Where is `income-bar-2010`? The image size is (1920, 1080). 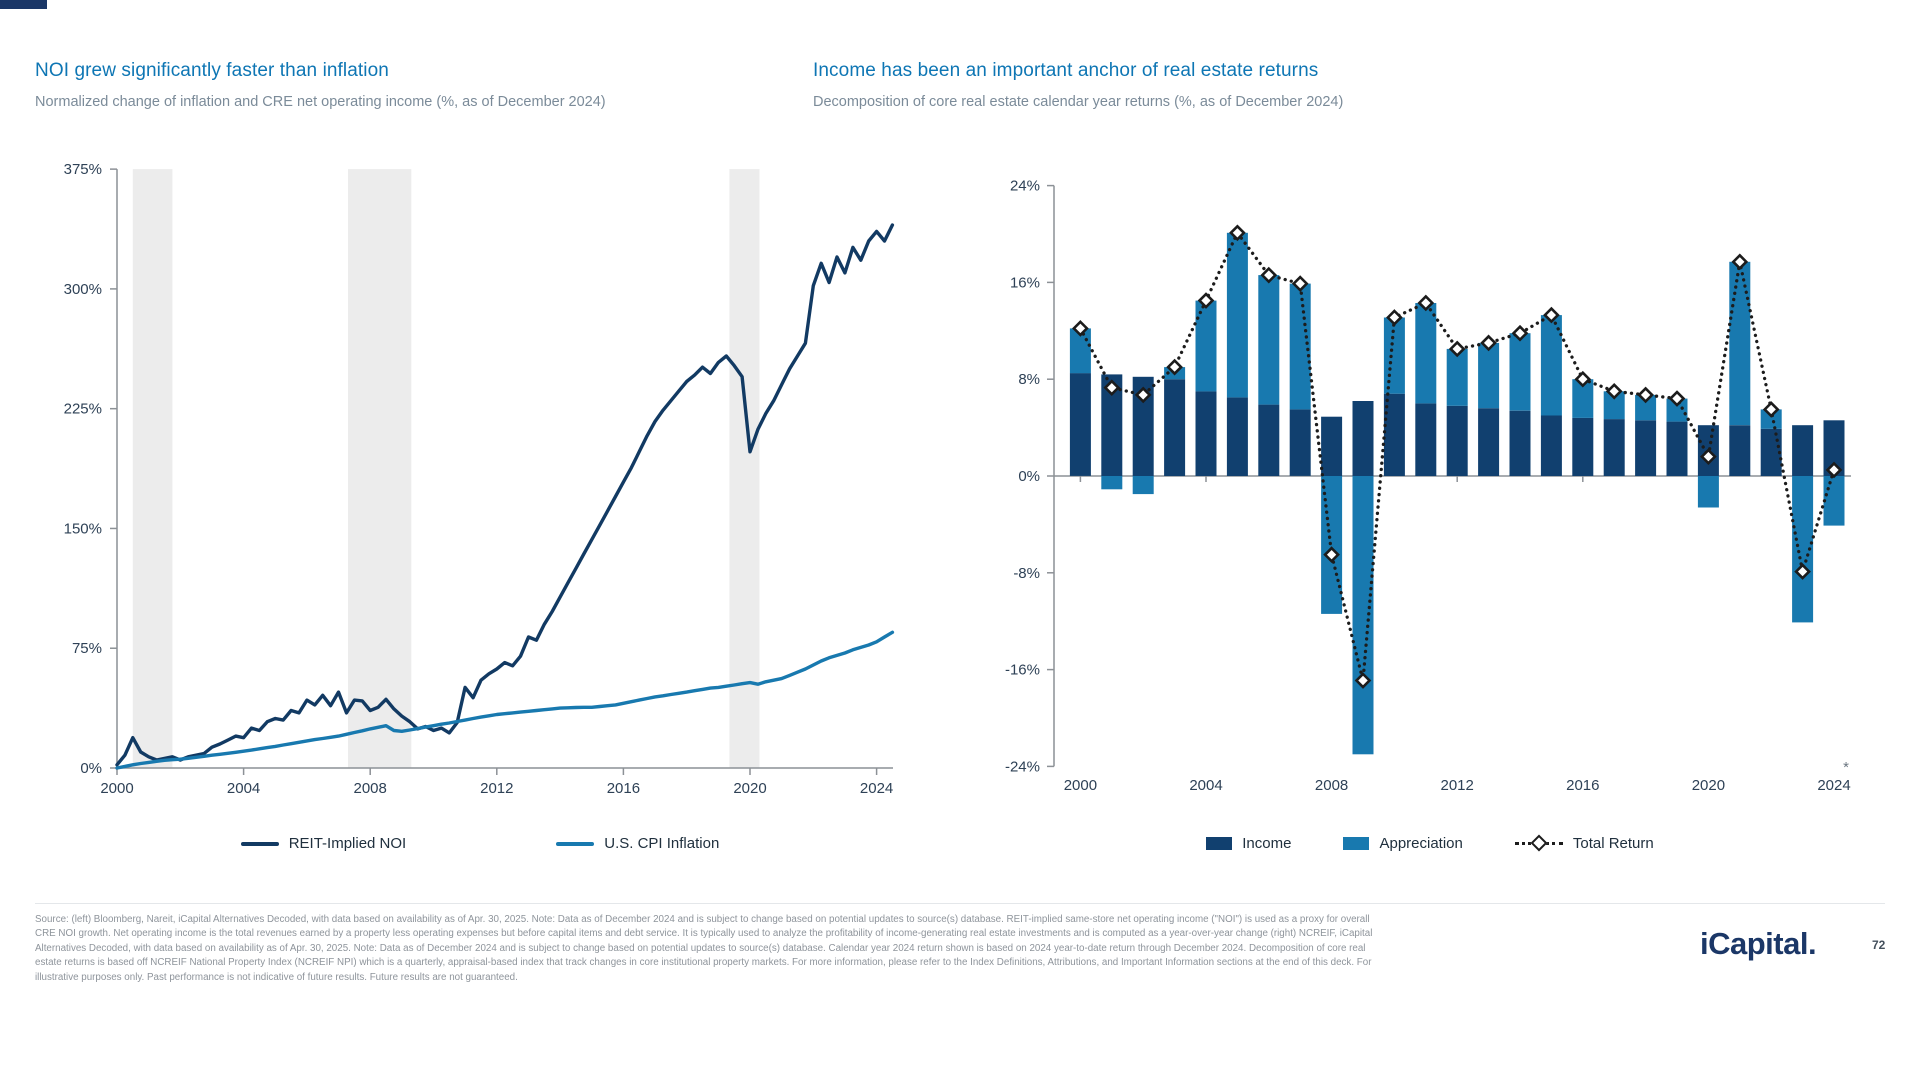 income-bar-2010 is located at coordinates (1394, 434).